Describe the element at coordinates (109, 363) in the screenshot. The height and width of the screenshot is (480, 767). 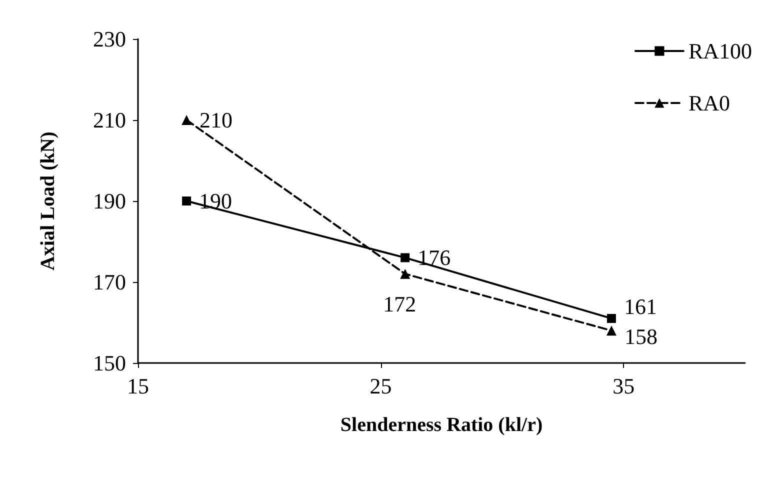
I see `y-tick-label: 150` at that location.